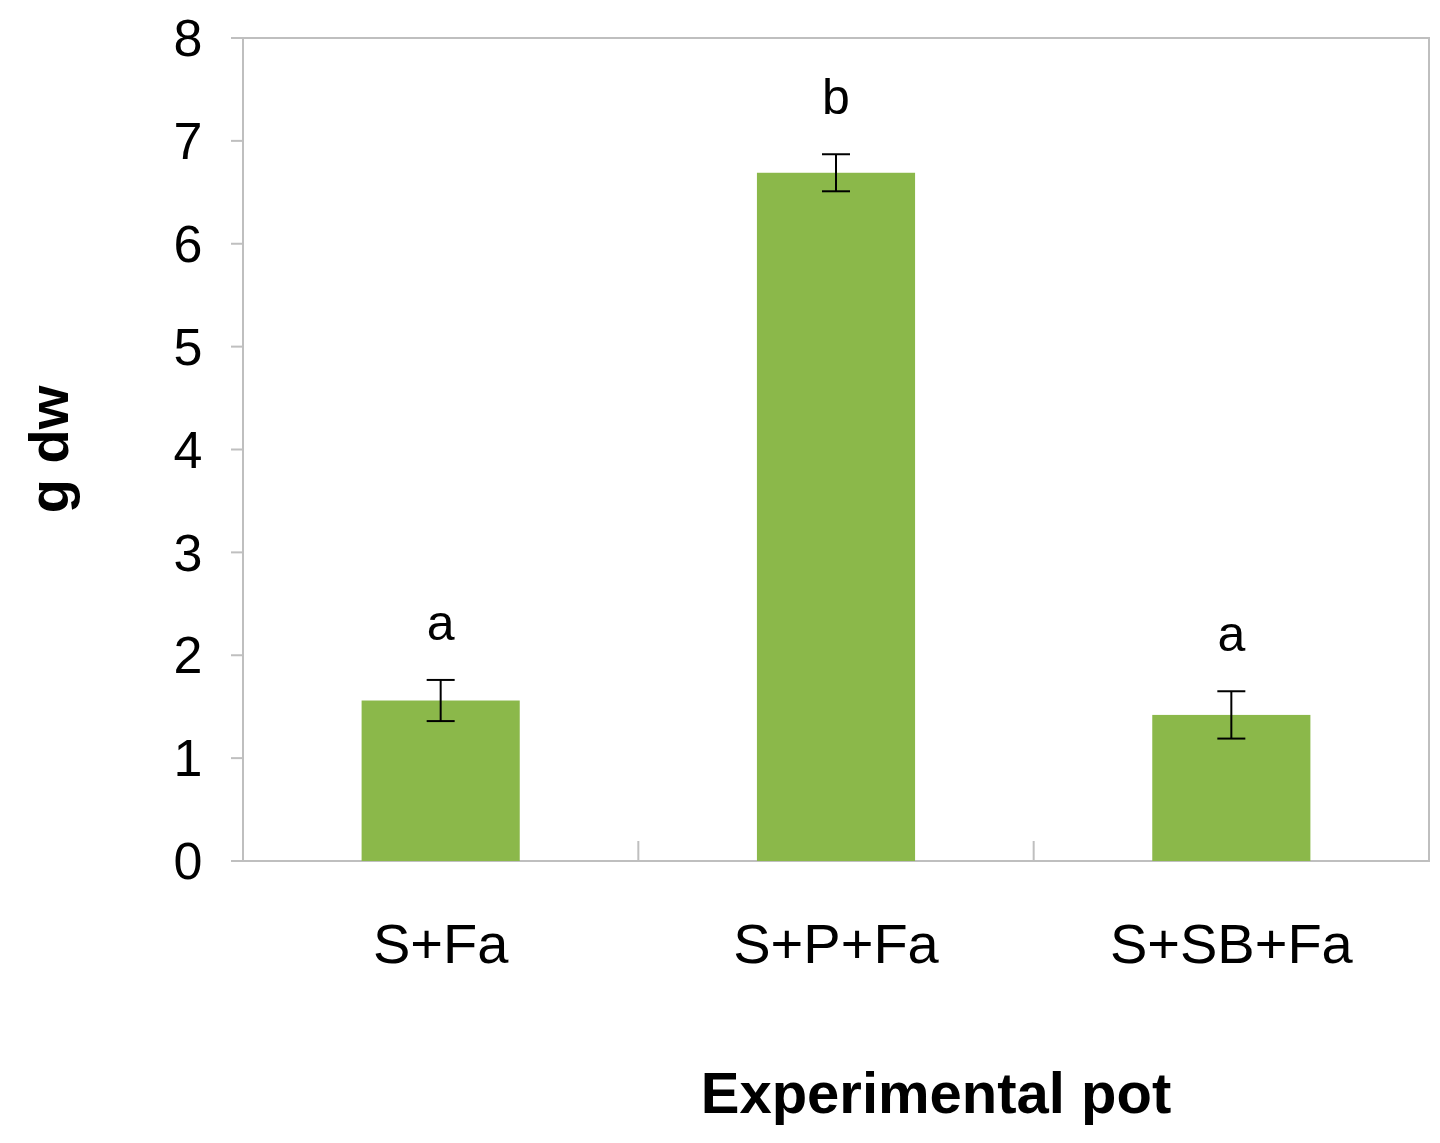  Describe the element at coordinates (188, 552) in the screenshot. I see `y-tick-label: 3` at that location.